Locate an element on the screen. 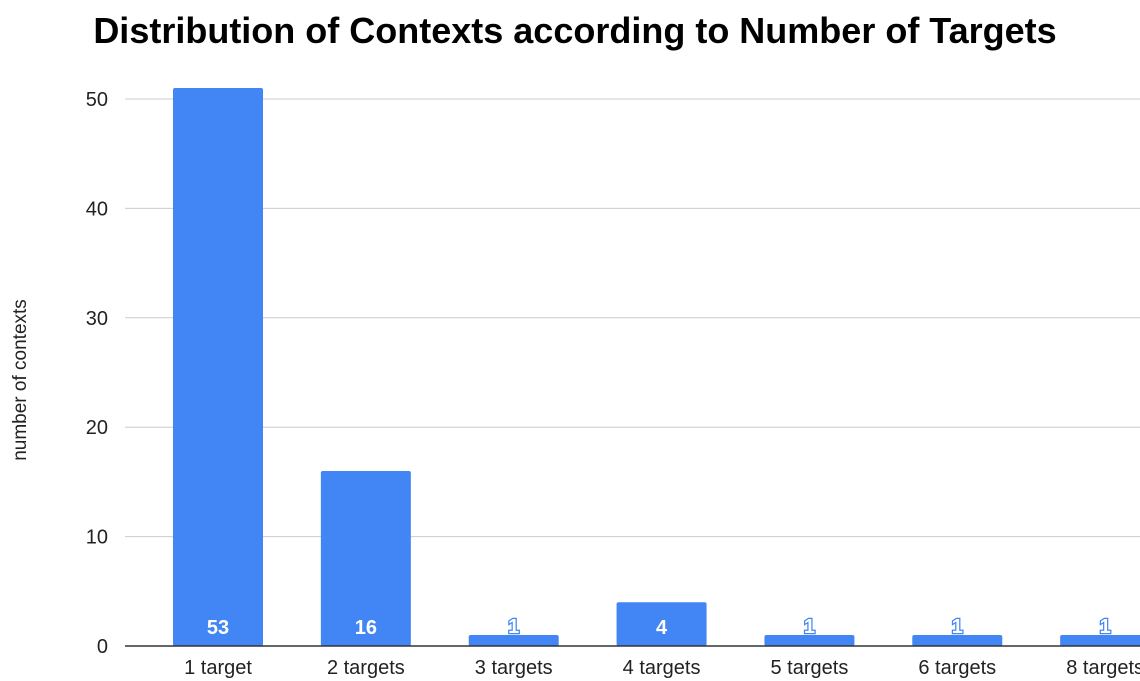 The height and width of the screenshot is (681, 1140). y-tick-label: 30 is located at coordinates (97, 319).